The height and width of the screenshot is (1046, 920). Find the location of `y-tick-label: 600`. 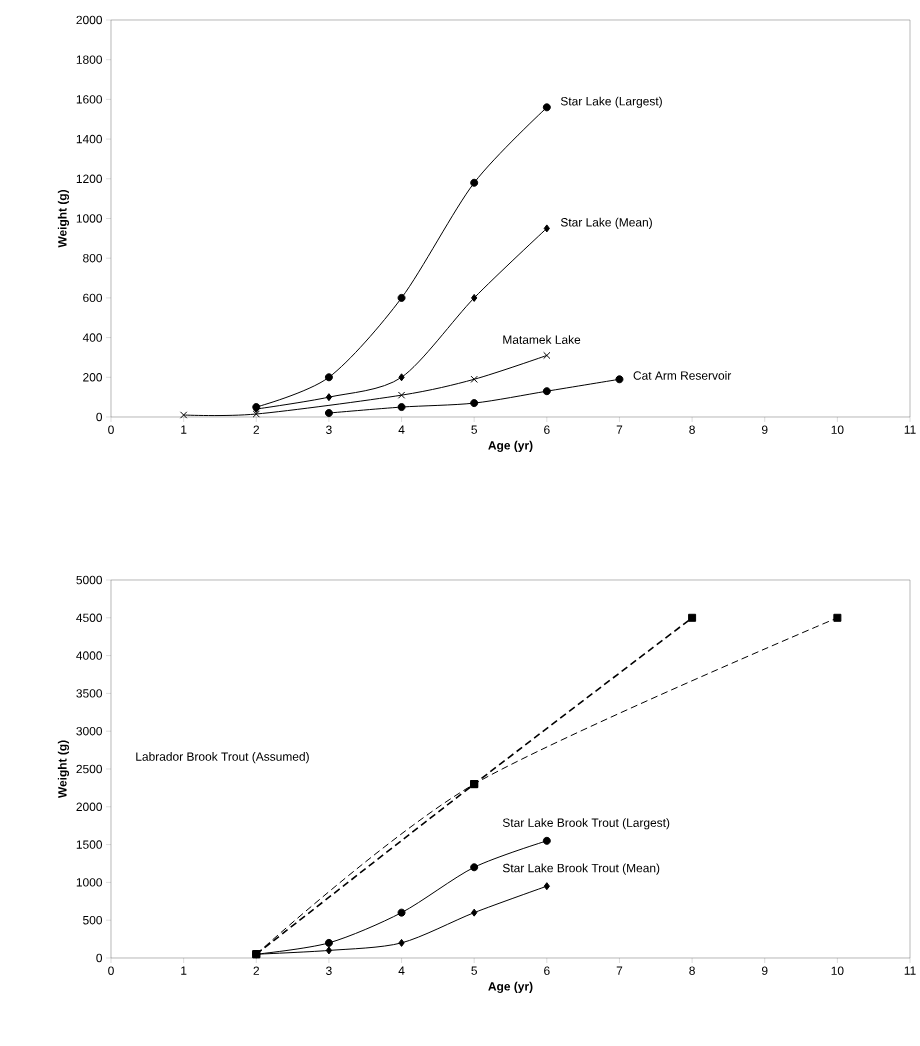

y-tick-label: 600 is located at coordinates (93, 298).